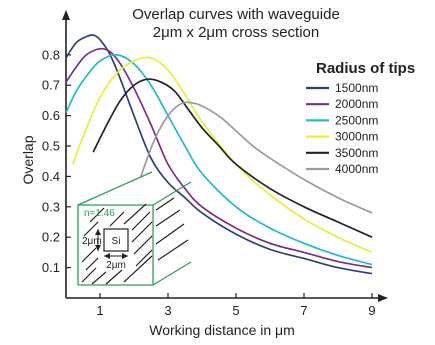  Describe the element at coordinates (303, 310) in the screenshot. I see `x-tick-label: 7` at that location.